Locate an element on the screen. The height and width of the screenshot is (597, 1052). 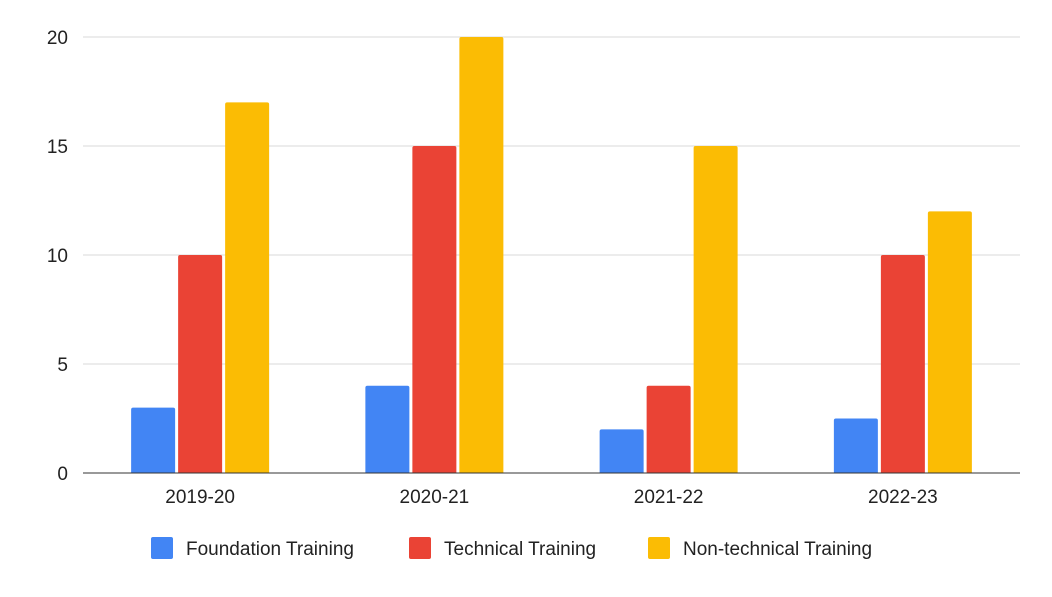
y-axis-ticks: 0 5 10 15 20 is located at coordinates (57, 256).